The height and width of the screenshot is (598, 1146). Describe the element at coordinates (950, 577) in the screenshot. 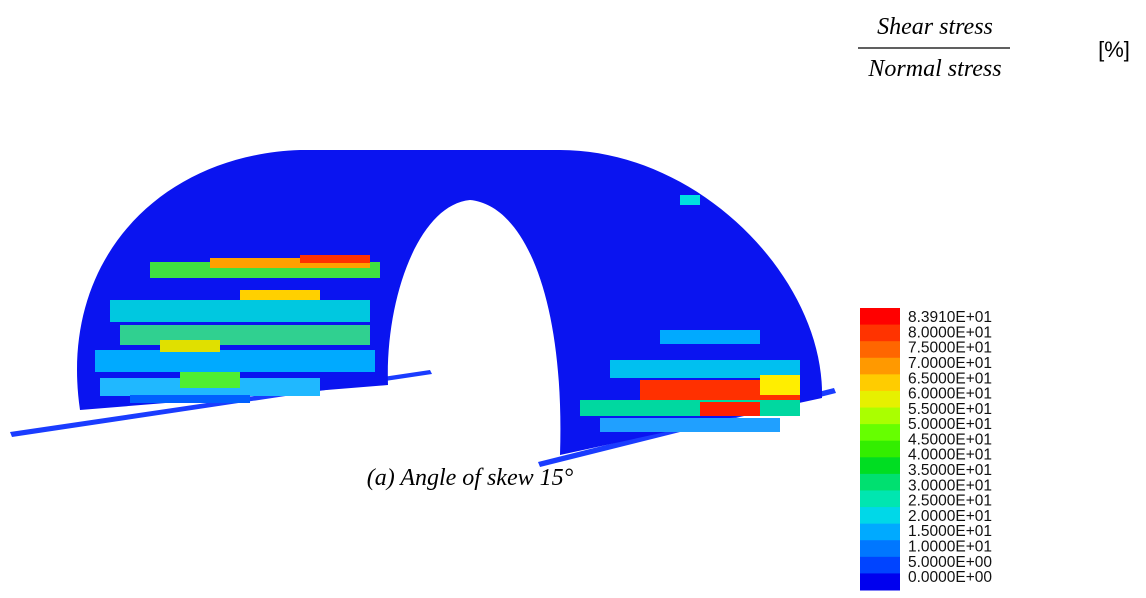

I see `legend-label: 0.0000E+00` at that location.